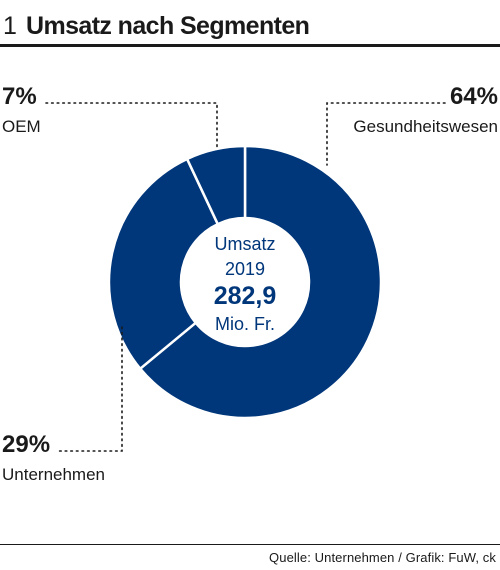  I want to click on slice-label-unternehmen: Unternehmen, so click(53, 474).